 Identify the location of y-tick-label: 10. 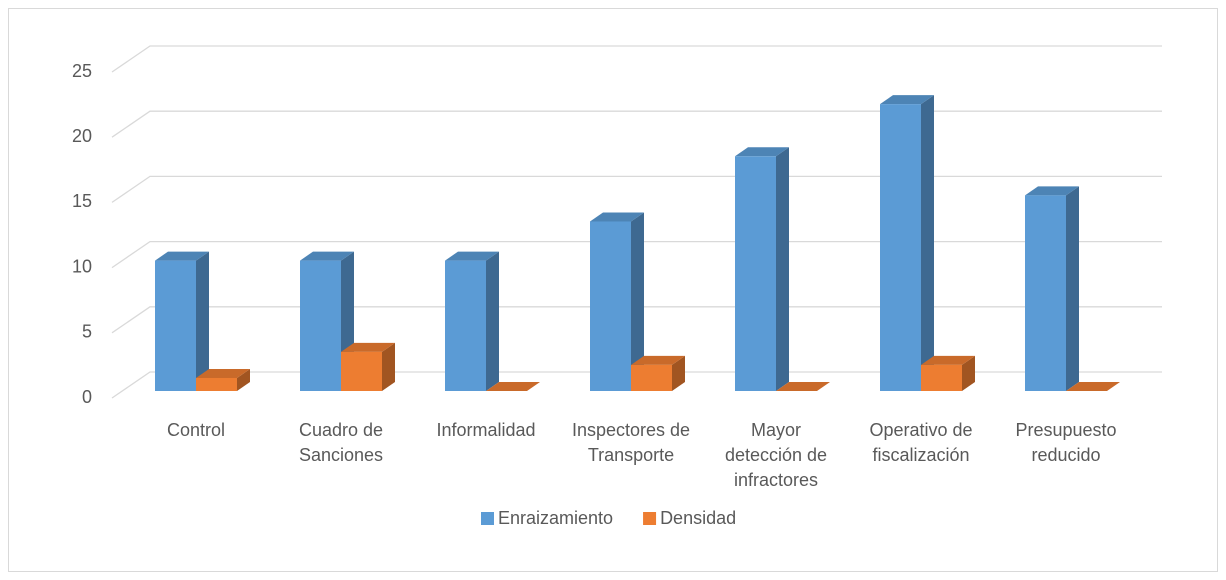
(82, 266).